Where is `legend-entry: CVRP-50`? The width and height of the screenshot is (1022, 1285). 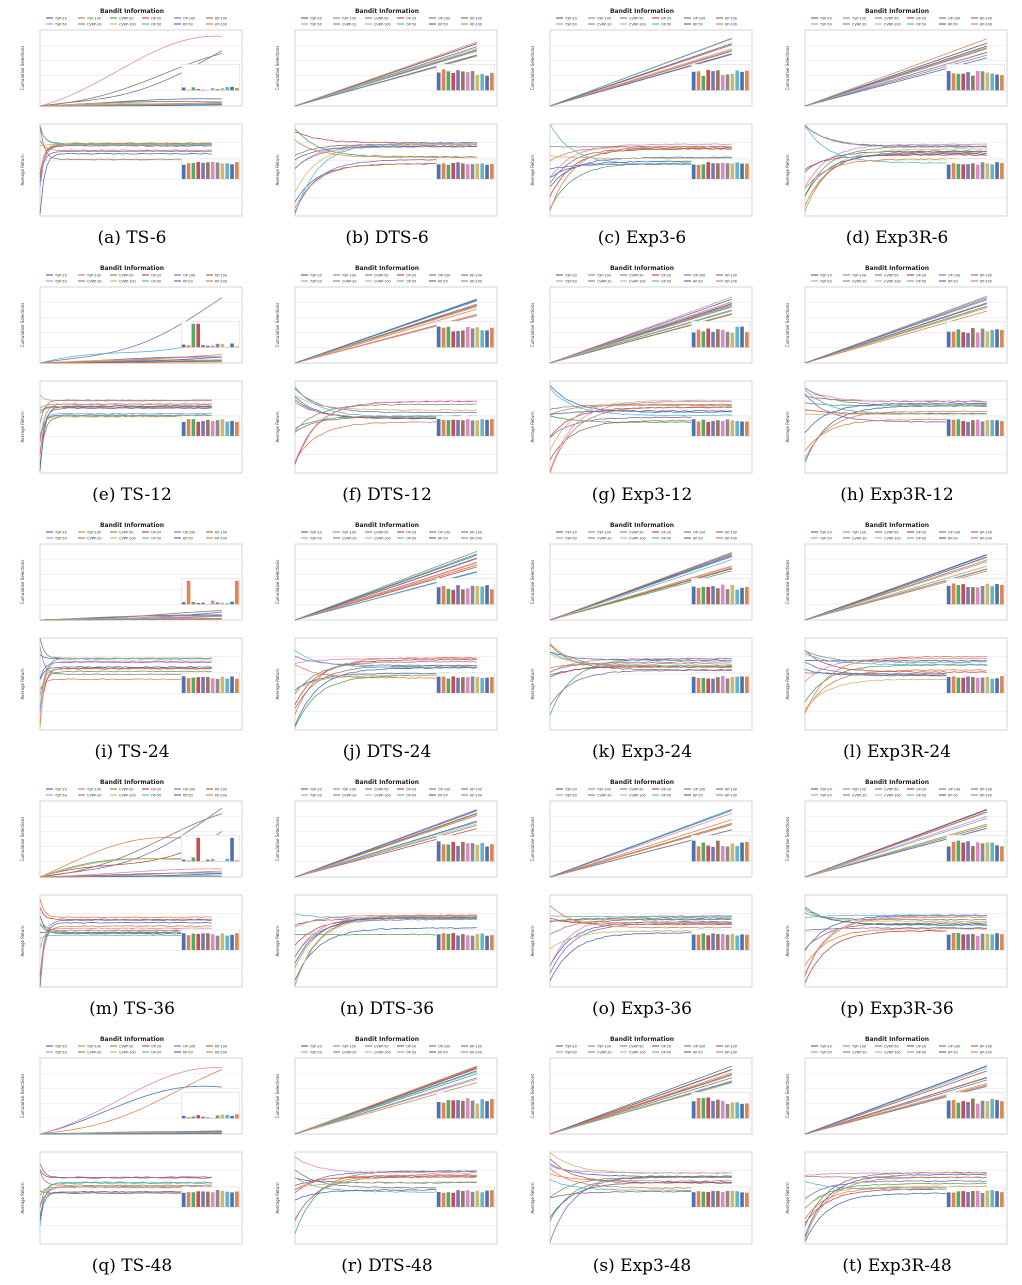 legend-entry: CVRP-50 is located at coordinates (636, 276).